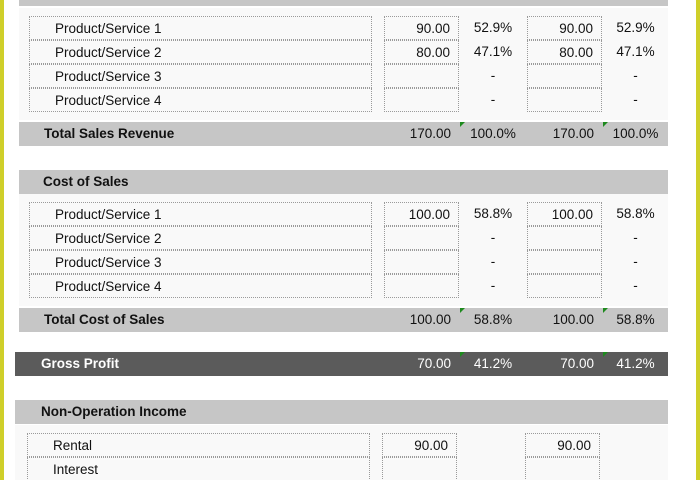 Image resolution: width=700 pixels, height=480 pixels. What do you see at coordinates (109, 133) in the screenshot?
I see `total-label: Total Sales Revenue` at bounding box center [109, 133].